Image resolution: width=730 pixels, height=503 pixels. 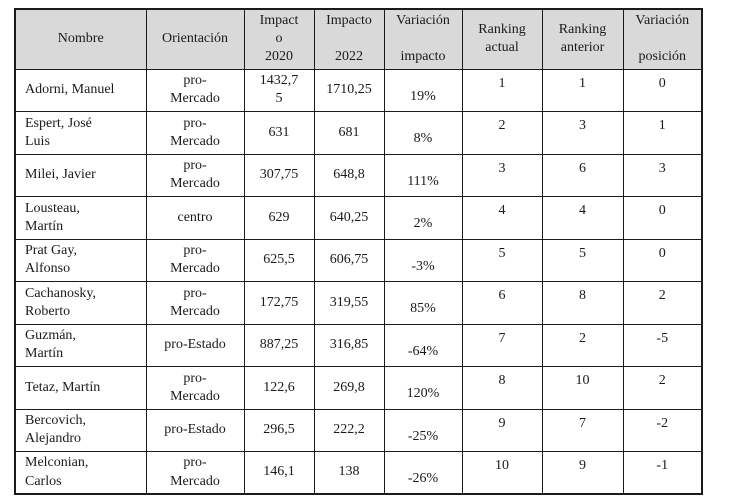 I want to click on cell-nombre: Bercovich, Alejandro, so click(x=80, y=430).